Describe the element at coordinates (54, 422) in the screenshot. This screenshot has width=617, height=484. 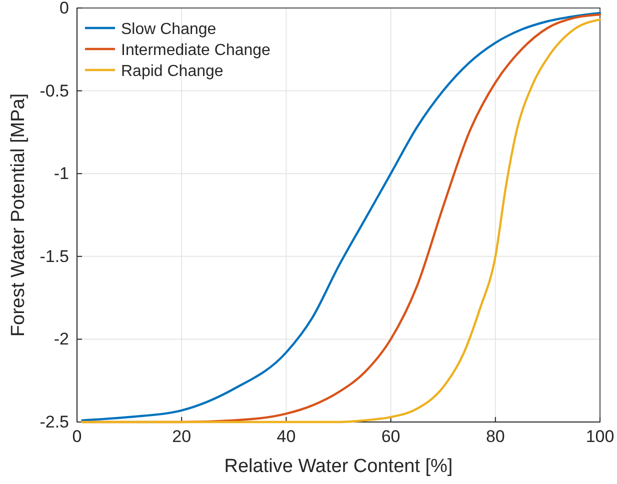
I see `y-tick-label: -2.5` at that location.